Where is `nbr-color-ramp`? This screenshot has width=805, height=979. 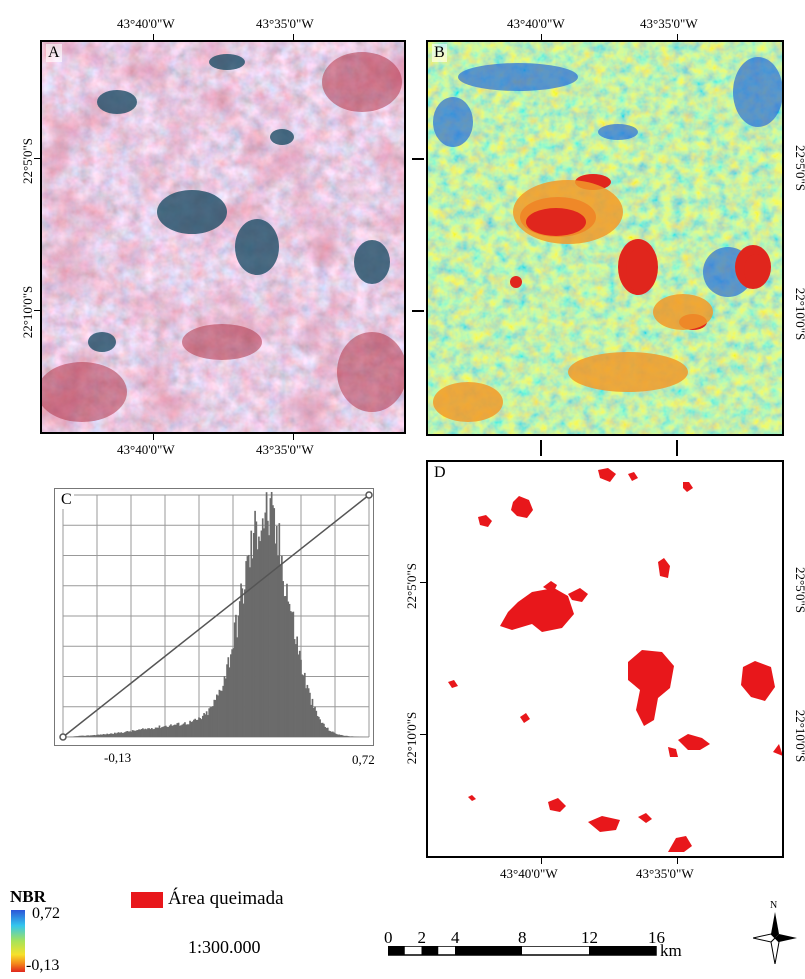
nbr-color-ramp is located at coordinates (18, 941).